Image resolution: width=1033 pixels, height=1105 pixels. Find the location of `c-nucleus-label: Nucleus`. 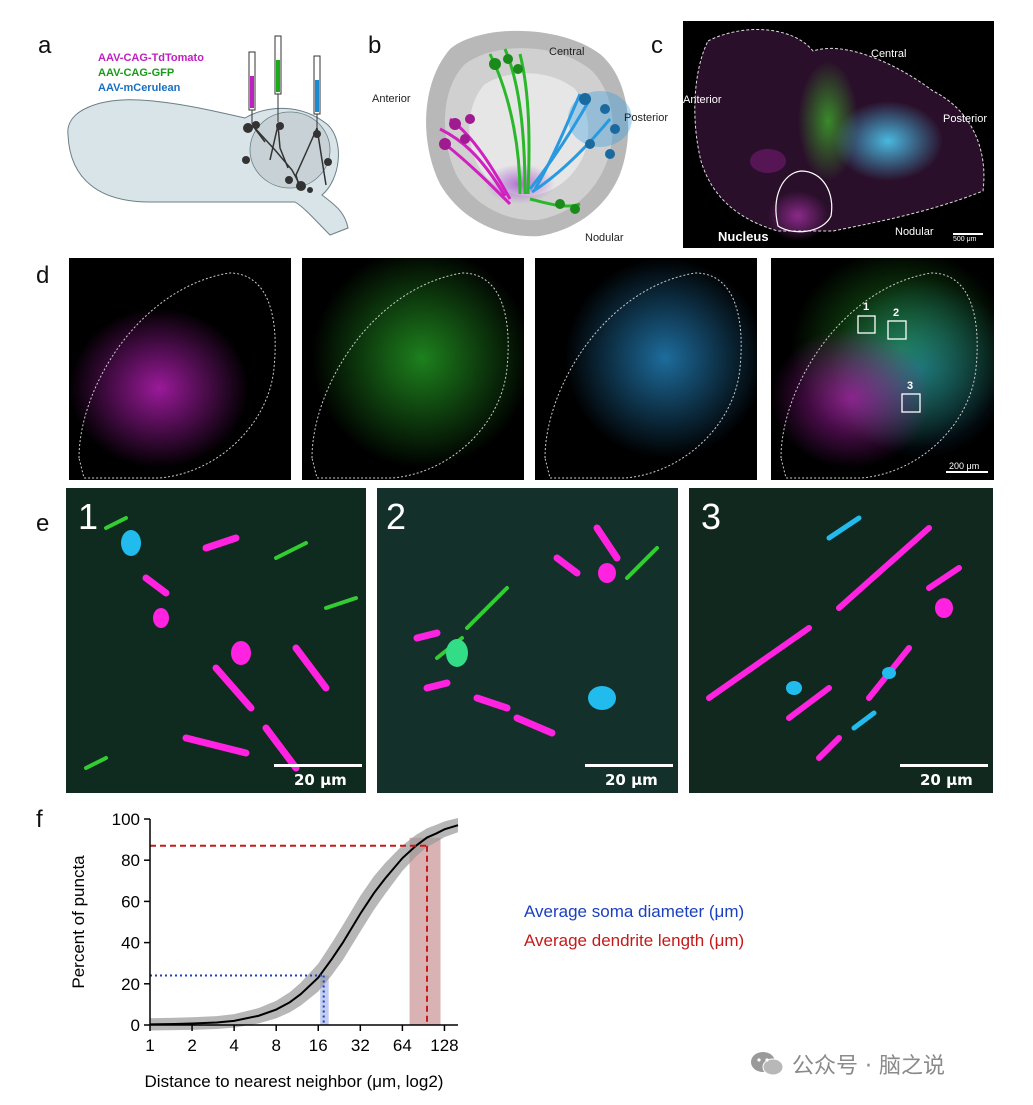

c-nucleus-label: Nucleus is located at coordinates (743, 236).